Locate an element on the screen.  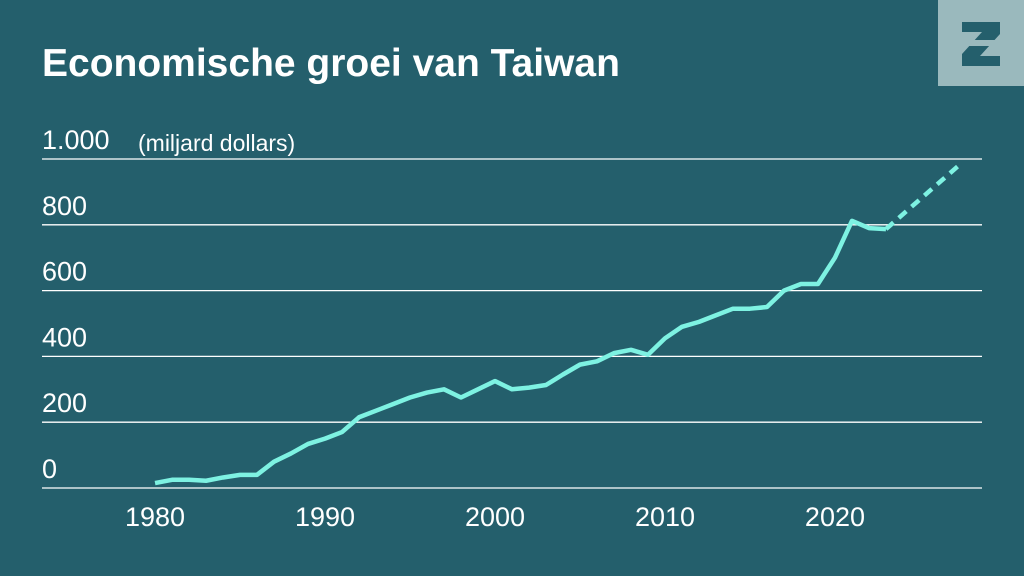
logo is located at coordinates (981, 43).